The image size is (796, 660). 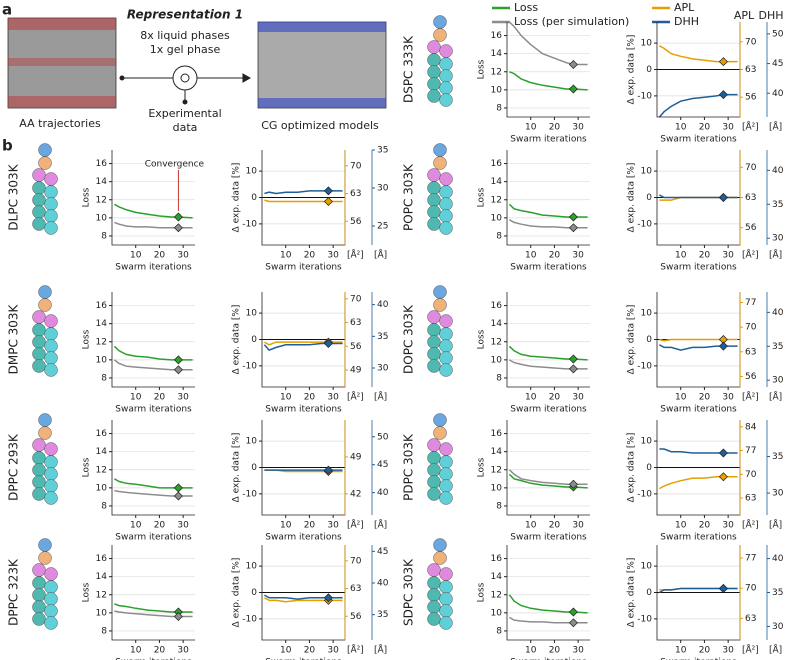 I want to click on experimental: data, so click(x=185, y=127).